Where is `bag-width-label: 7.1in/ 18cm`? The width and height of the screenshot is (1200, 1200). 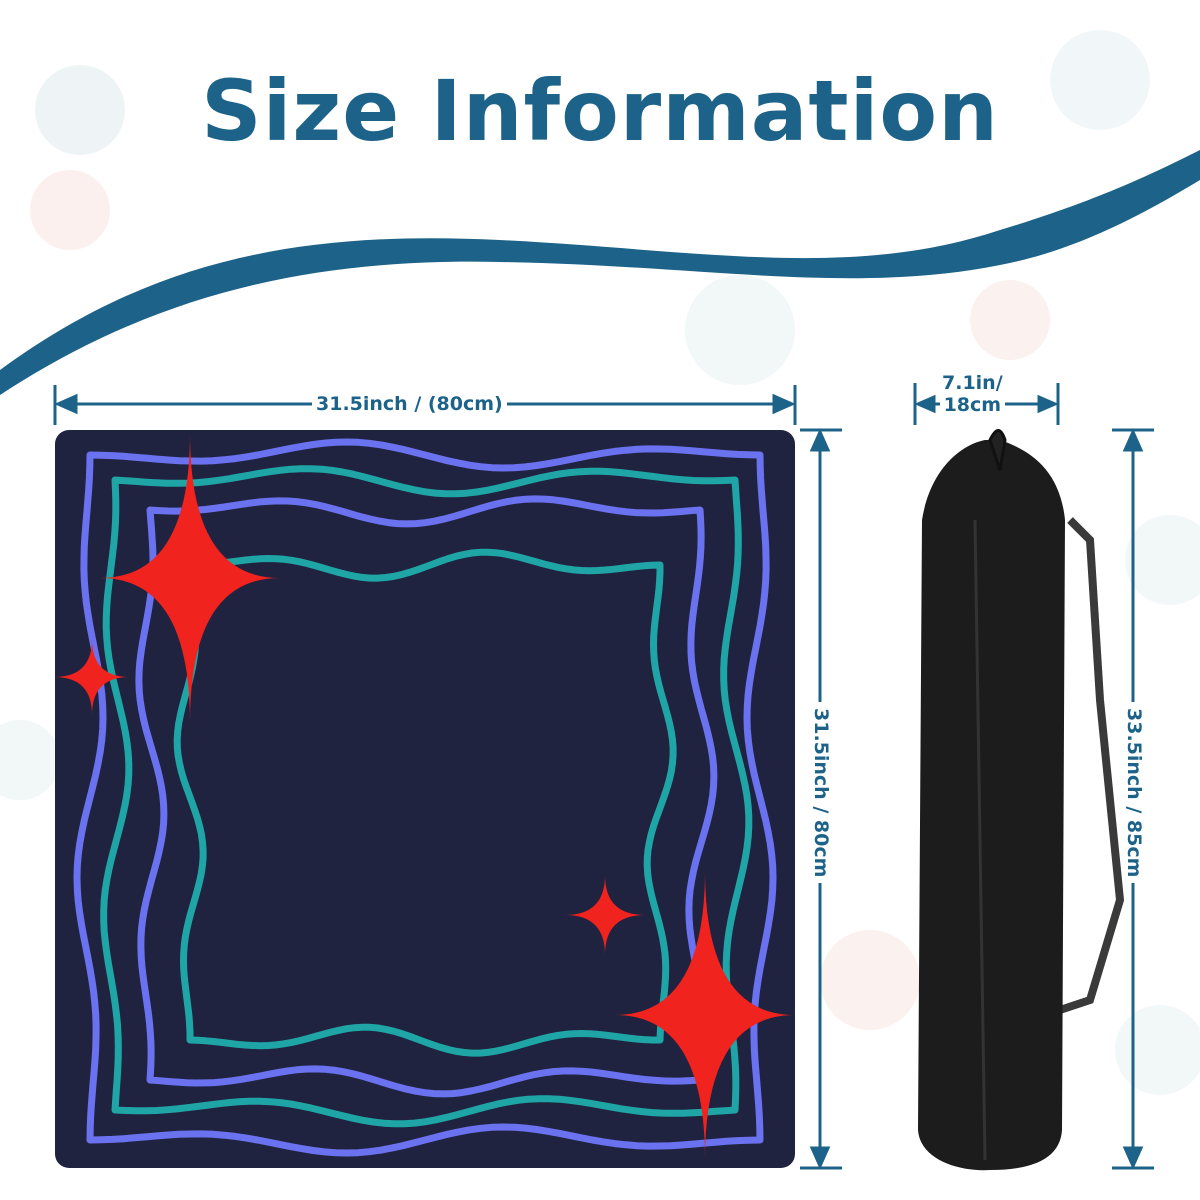 bag-width-label: 7.1in/ 18cm is located at coordinates (972, 394).